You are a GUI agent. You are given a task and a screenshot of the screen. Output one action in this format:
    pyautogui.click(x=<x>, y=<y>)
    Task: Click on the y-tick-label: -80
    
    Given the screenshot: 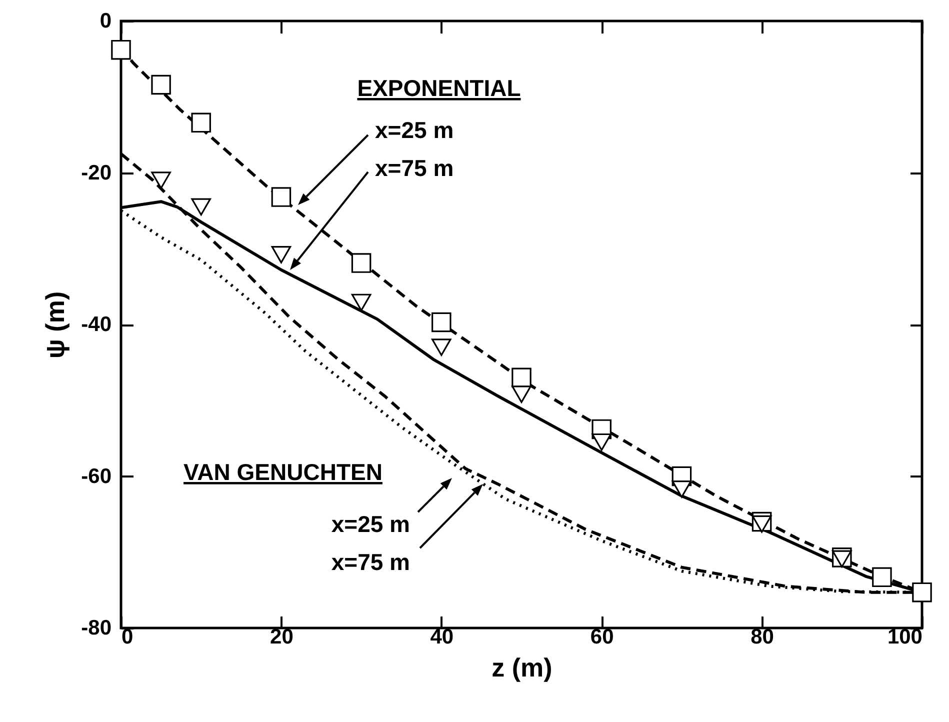 What is the action you would take?
    pyautogui.click(x=96, y=628)
    